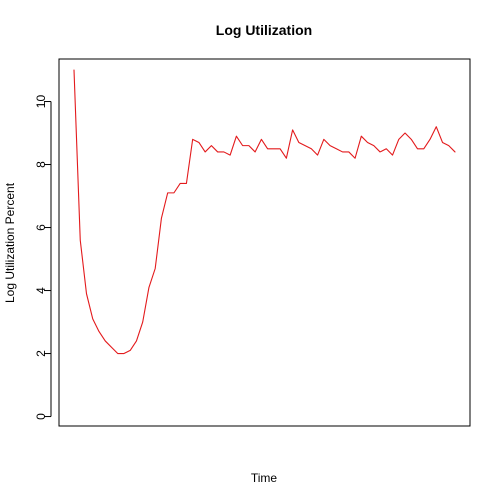 This screenshot has width=500, height=500. Describe the element at coordinates (41, 416) in the screenshot. I see `y-tick-label: 0` at that location.